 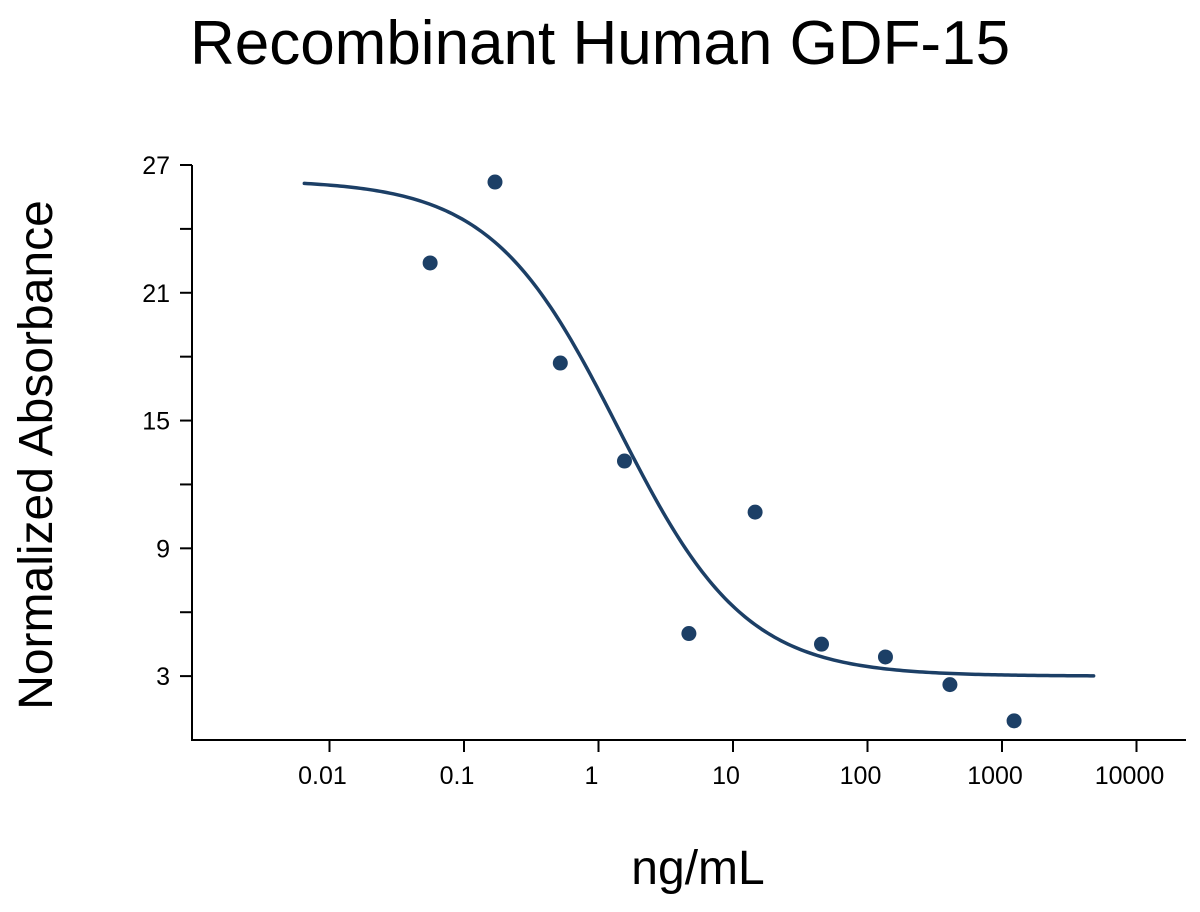 What do you see at coordinates (322, 776) in the screenshot?
I see `x-tick-label: 0.01` at bounding box center [322, 776].